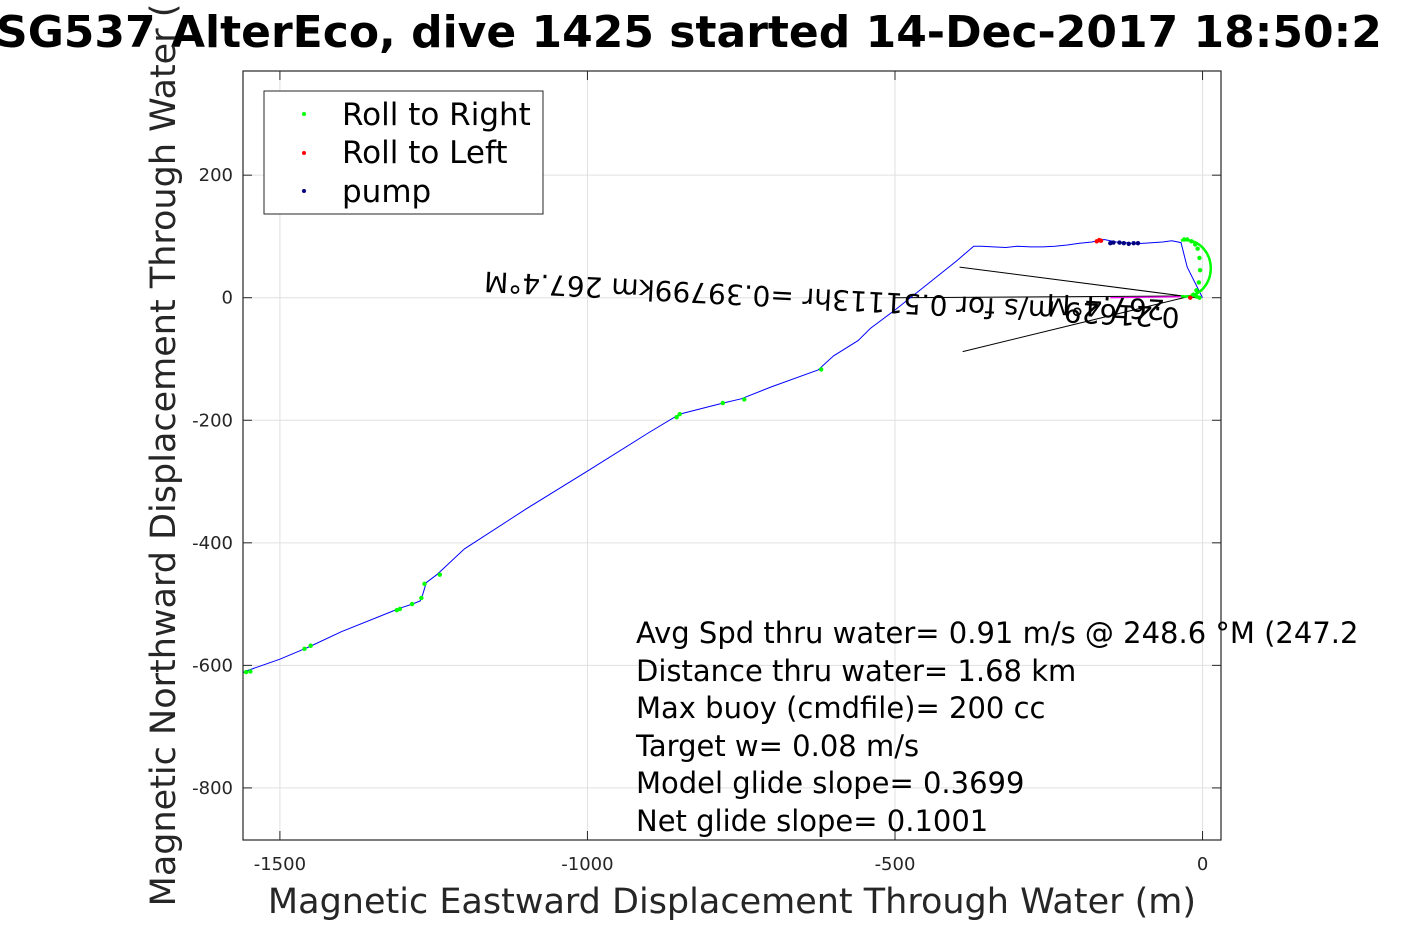  I want to click on stats-line: Max buoy (cmdfile)= 200 cc, so click(840, 708).